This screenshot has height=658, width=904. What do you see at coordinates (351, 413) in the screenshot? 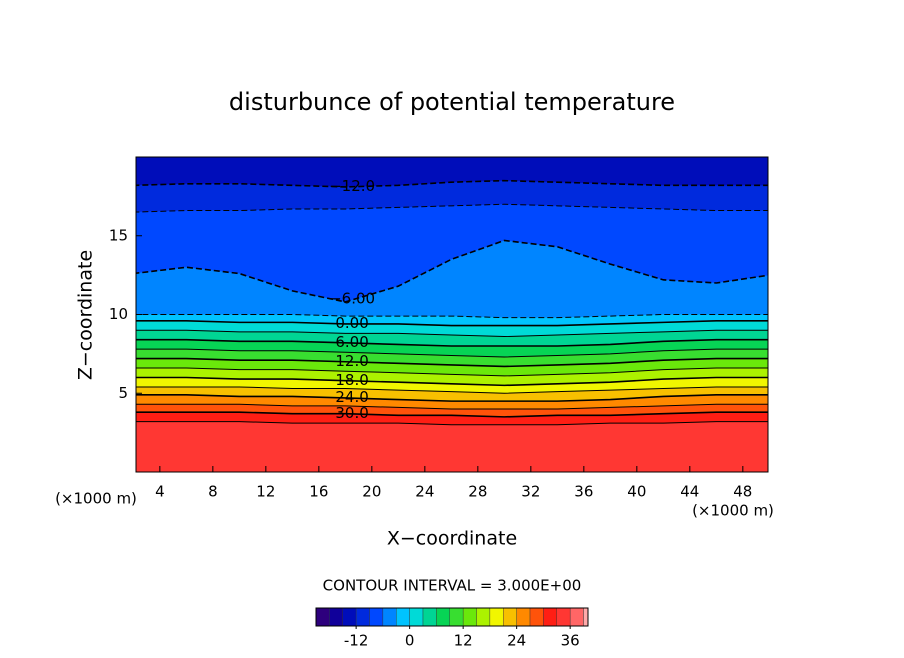
I see `contour-label: 30.0` at bounding box center [351, 413].